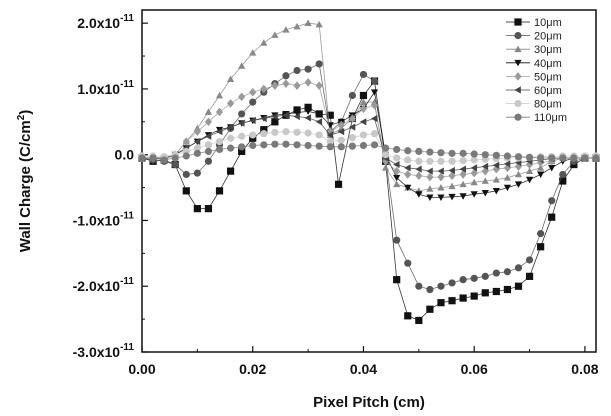 This screenshot has width=611, height=416. Describe the element at coordinates (548, 23) in the screenshot. I see `legend-label: 10μm` at that location.